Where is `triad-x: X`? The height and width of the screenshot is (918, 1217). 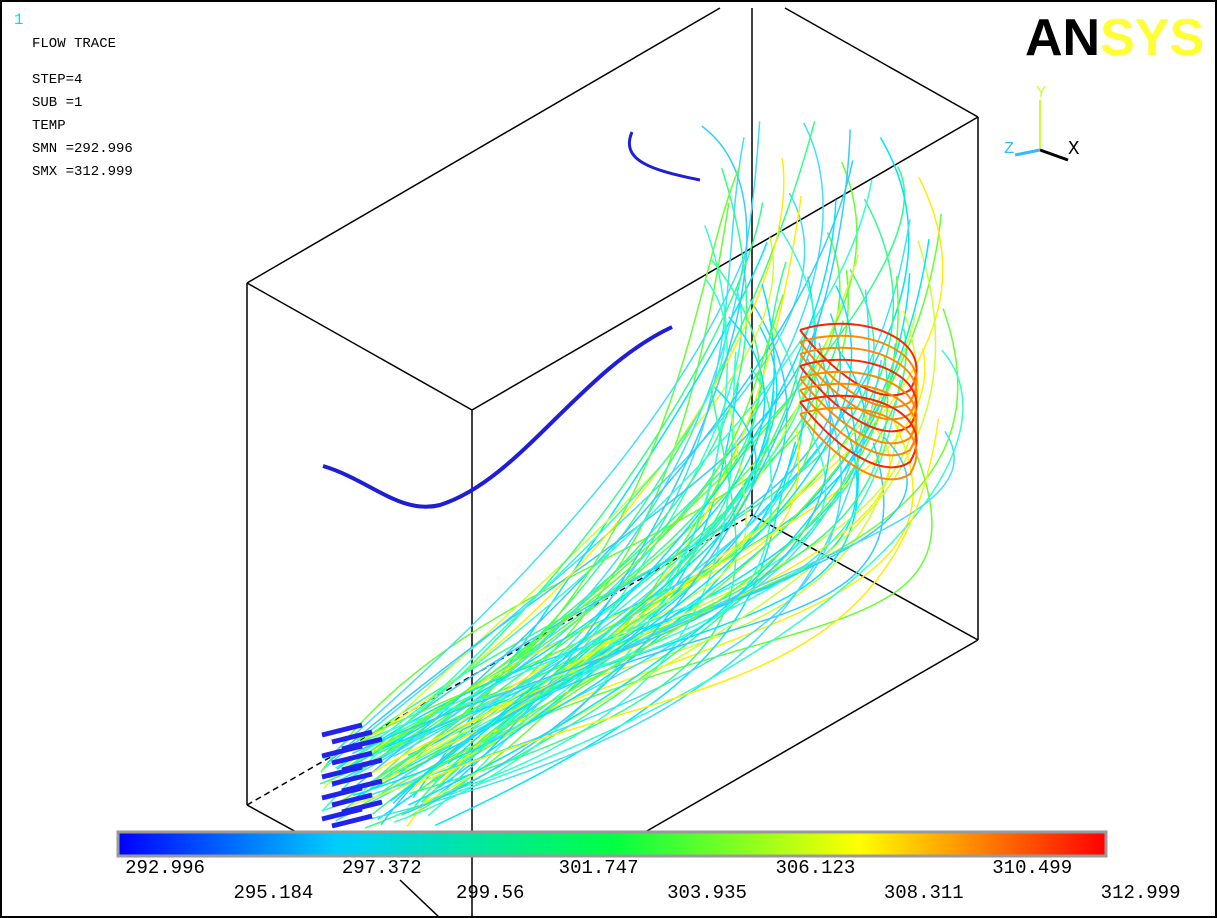
triad-x: X is located at coordinates (1074, 149).